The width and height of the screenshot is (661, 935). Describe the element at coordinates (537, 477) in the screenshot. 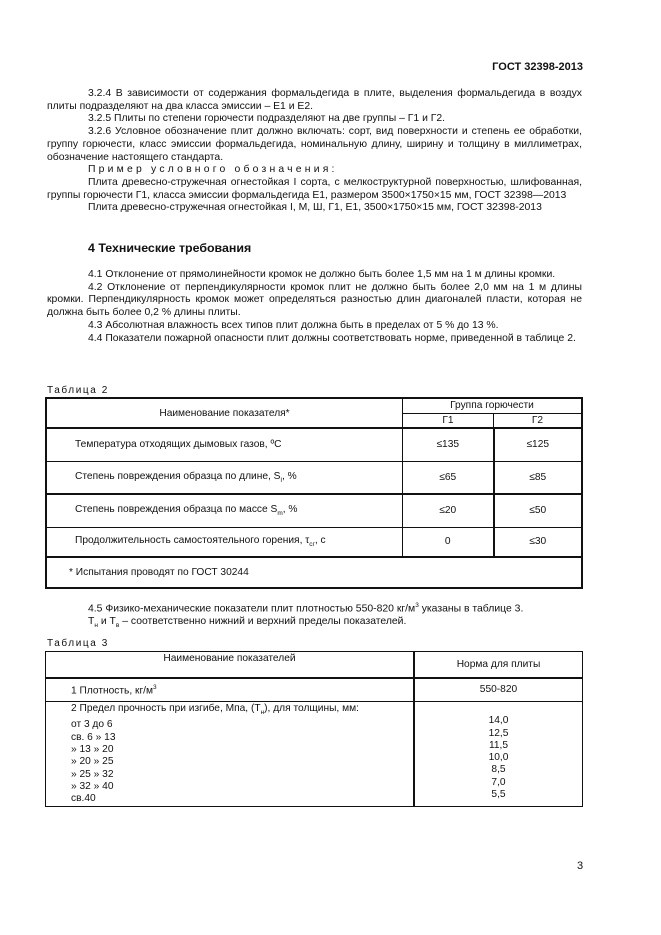

I see `row-g2: ≤85` at that location.